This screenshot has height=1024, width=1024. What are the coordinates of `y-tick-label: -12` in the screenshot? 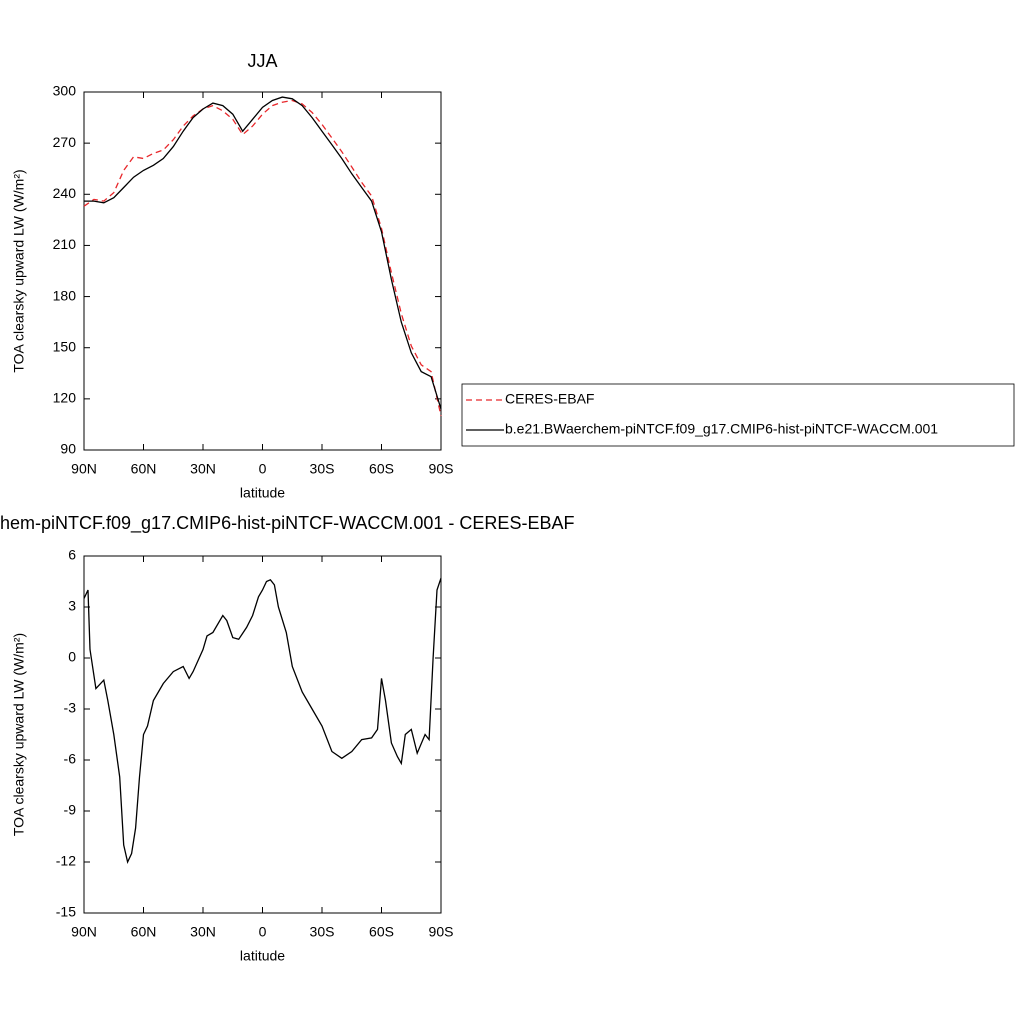 It's located at (66, 861).